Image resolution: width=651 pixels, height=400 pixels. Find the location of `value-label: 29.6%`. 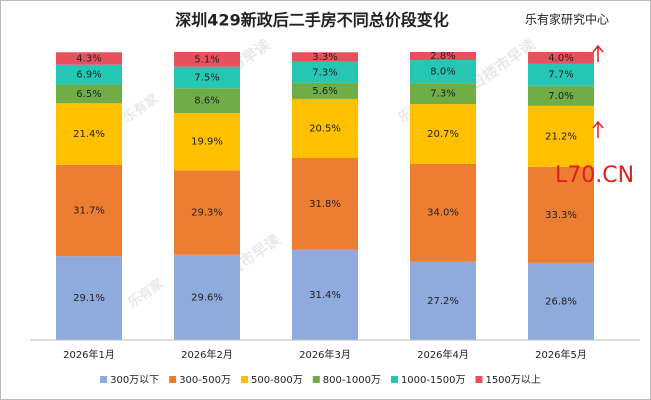

value-label: 29.6% is located at coordinates (207, 297).